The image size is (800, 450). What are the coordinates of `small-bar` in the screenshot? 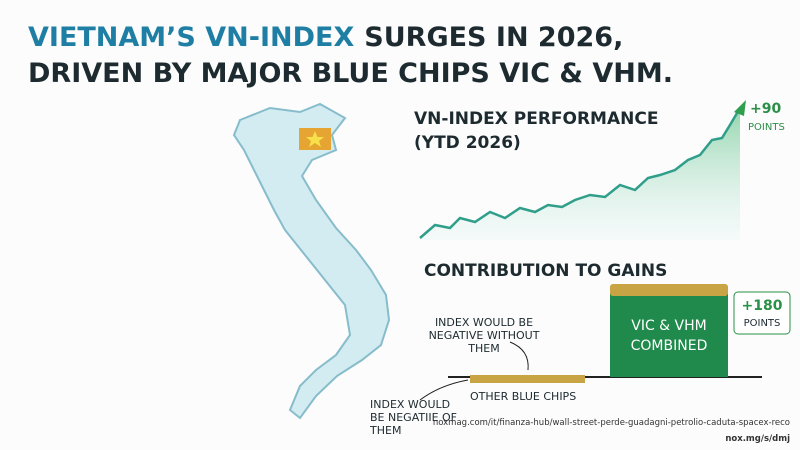 It's located at (527, 379).